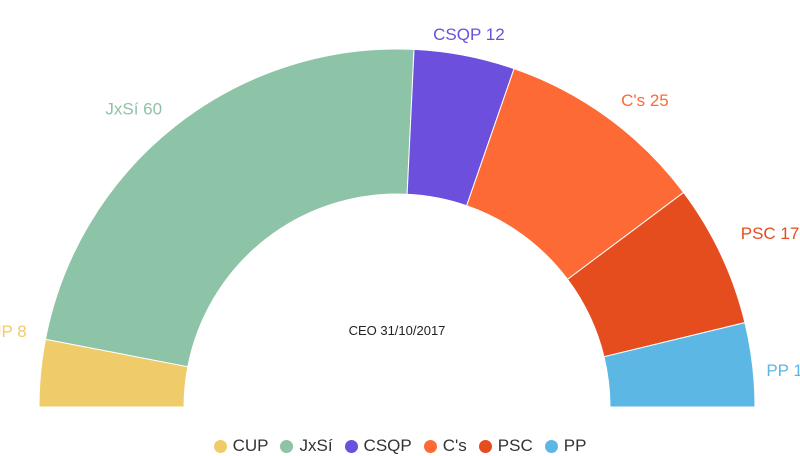 Image resolution: width=800 pixels, height=456 pixels. What do you see at coordinates (783, 370) in the screenshot?
I see `data-label: PP 10` at bounding box center [783, 370].